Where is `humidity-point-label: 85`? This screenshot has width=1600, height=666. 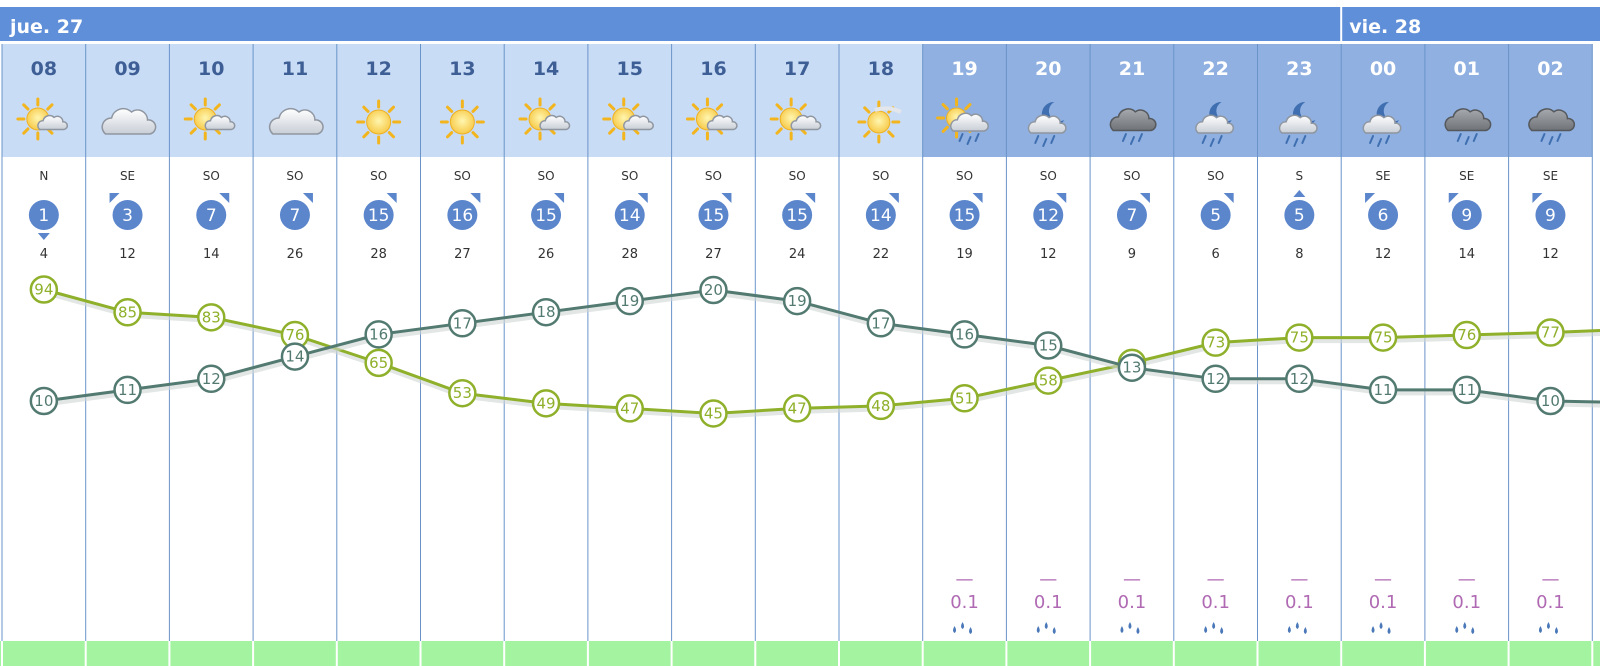
humidity-point-label: 85 is located at coordinates (127, 312).